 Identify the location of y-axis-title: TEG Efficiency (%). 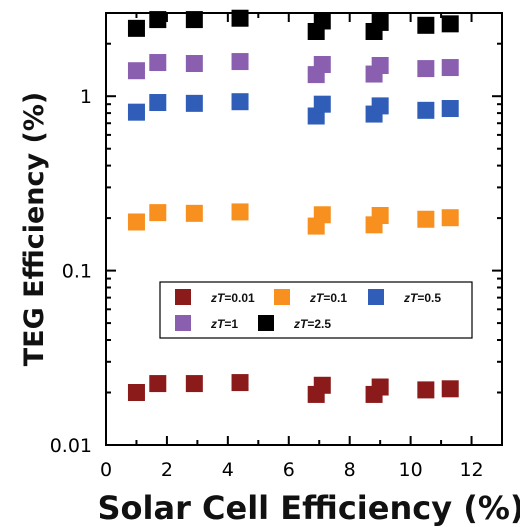
(34, 229).